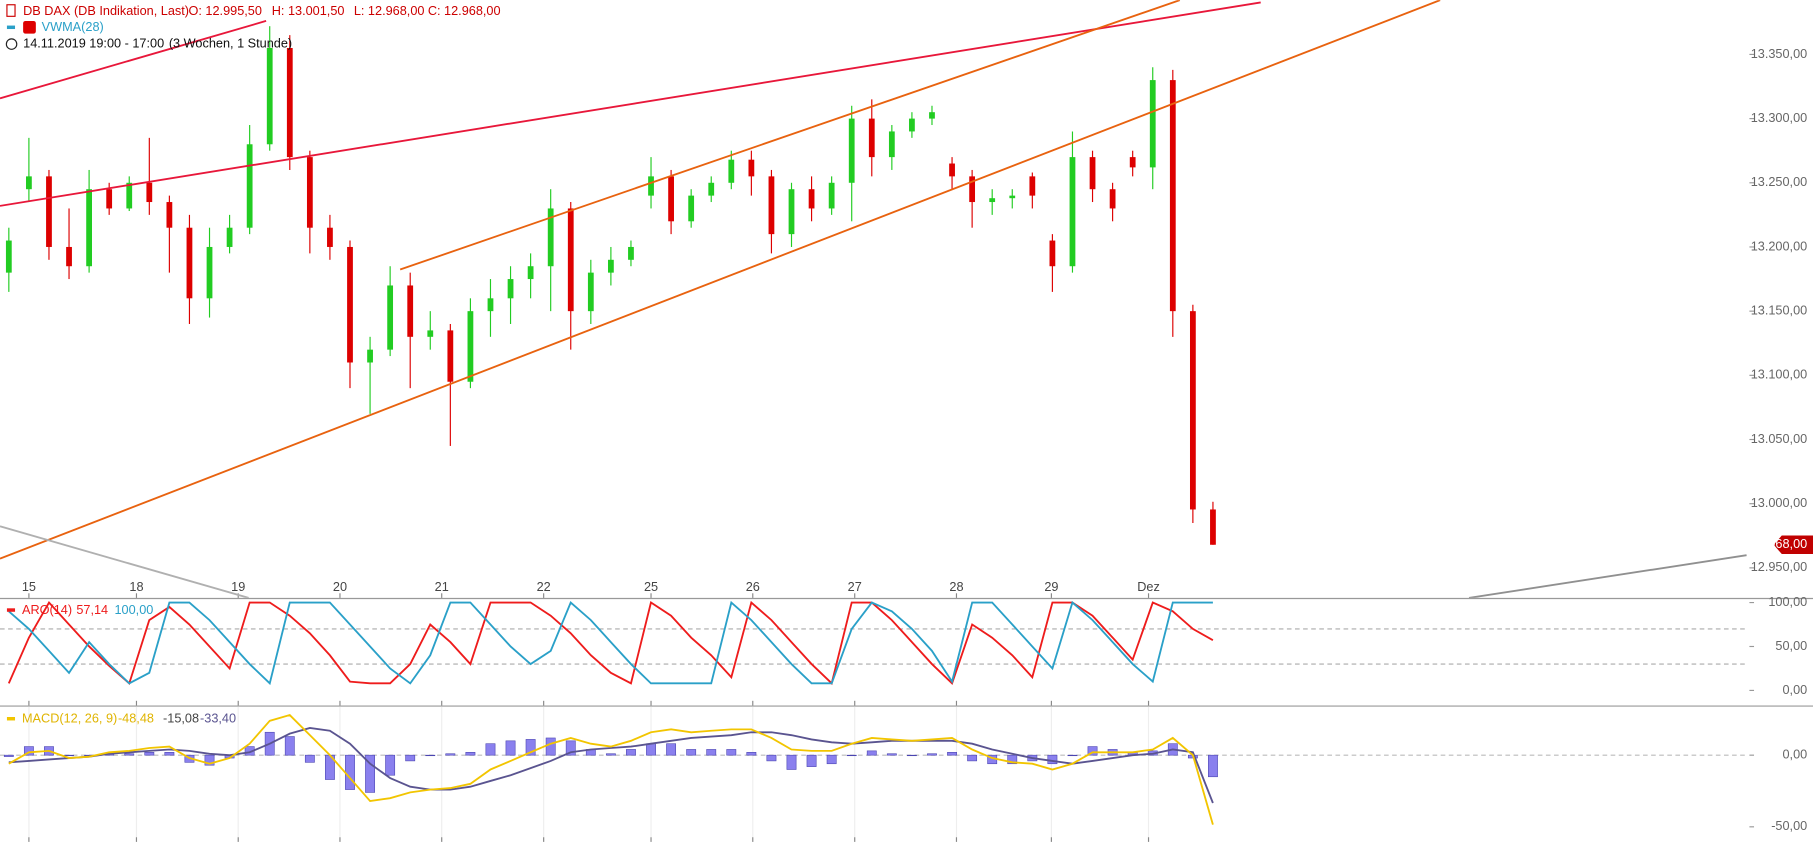 The width and height of the screenshot is (1813, 847). Describe the element at coordinates (1779, 53) in the screenshot. I see `y-tick-label: 13.350,00` at that location.